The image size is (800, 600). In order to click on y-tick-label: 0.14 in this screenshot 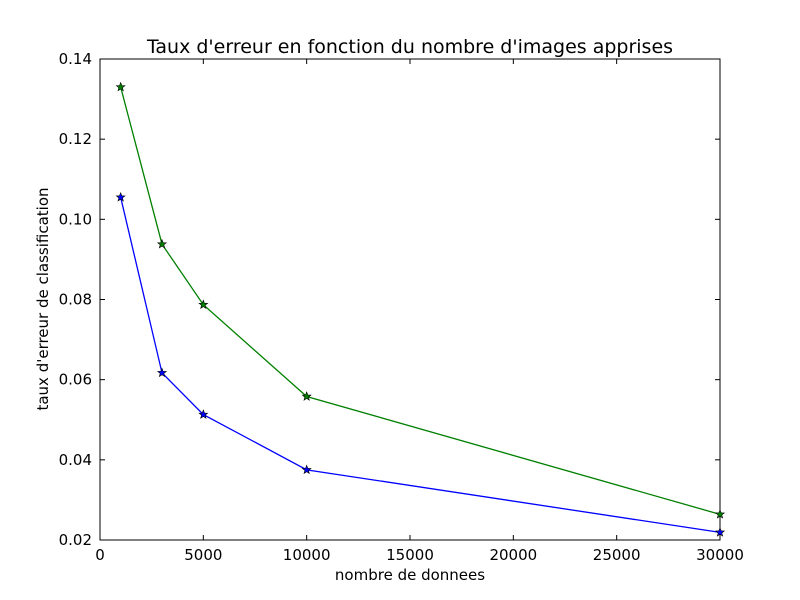, I will do `click(75, 59)`.